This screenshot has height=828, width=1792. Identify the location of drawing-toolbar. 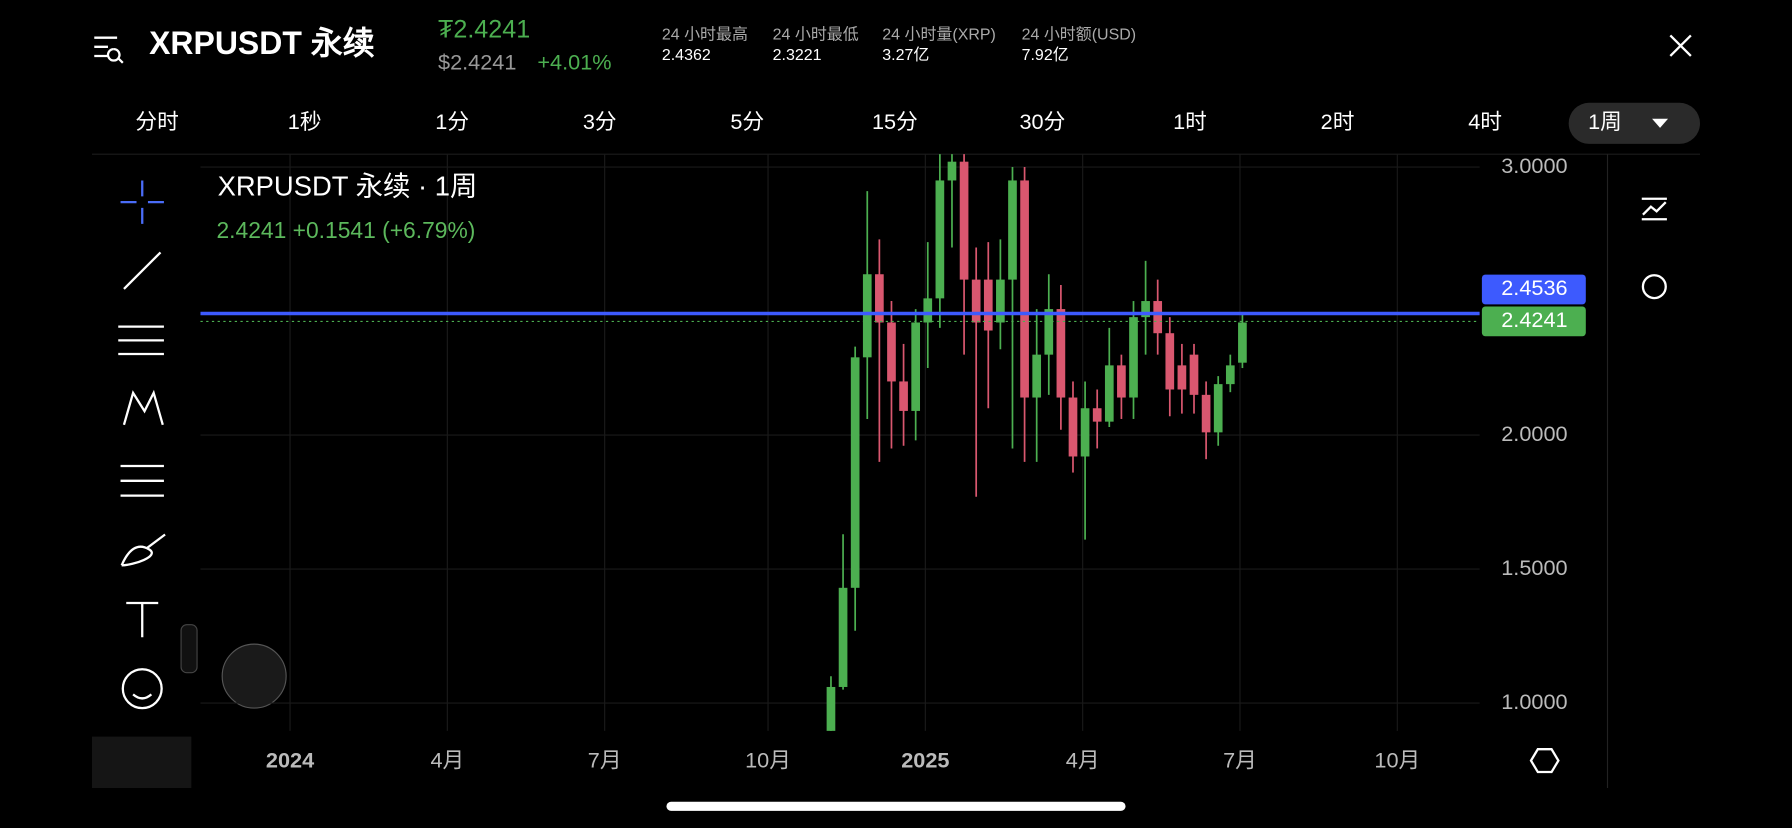
(144, 484).